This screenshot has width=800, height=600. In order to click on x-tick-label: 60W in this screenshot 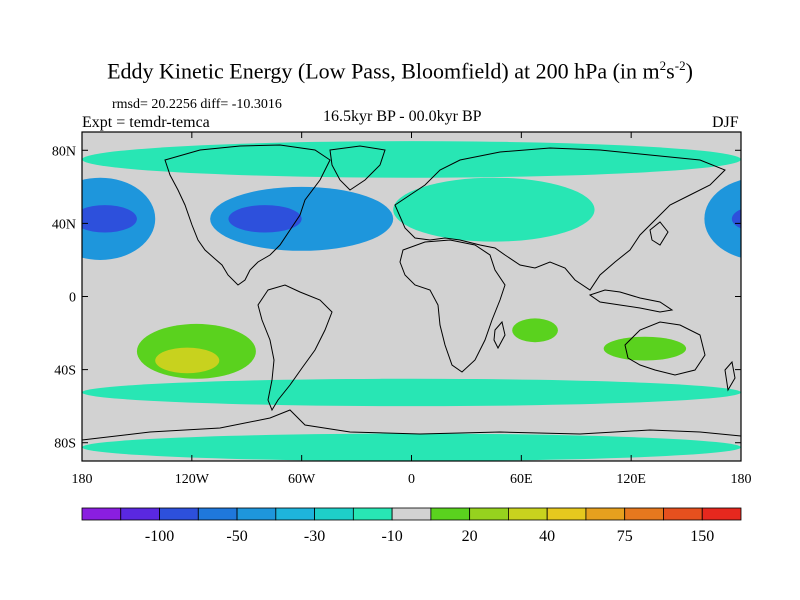, I will do `click(302, 479)`.